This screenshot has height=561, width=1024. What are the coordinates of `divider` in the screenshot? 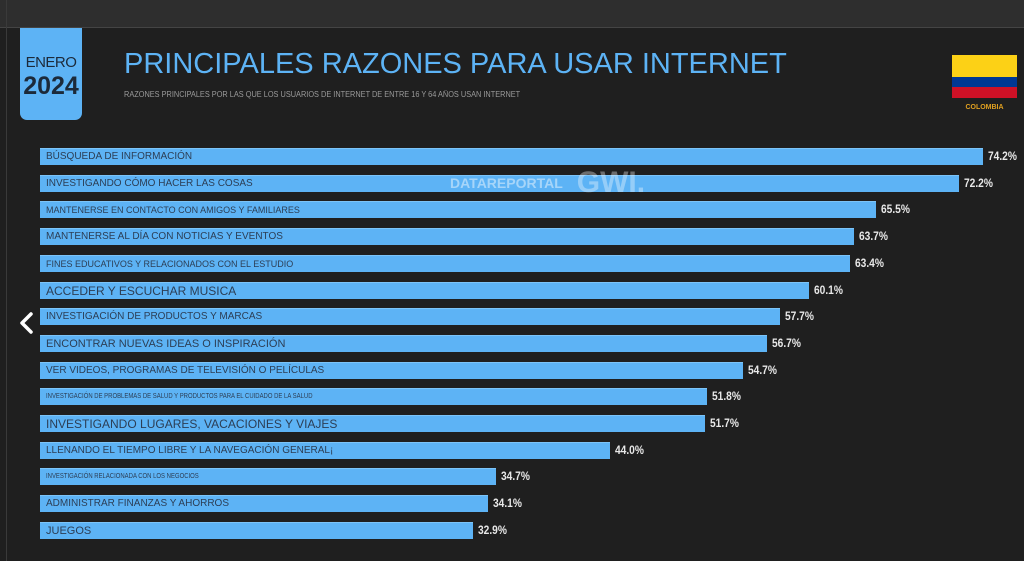 It's located at (6, 280).